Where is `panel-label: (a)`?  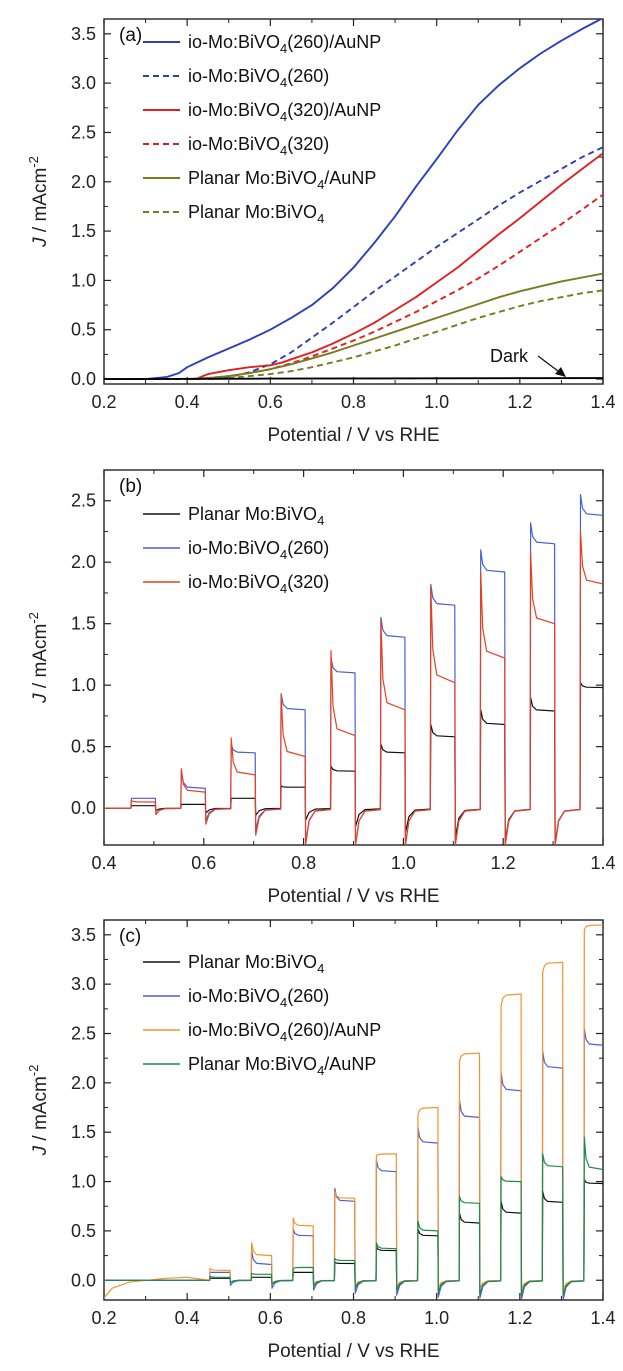
panel-label: (a) is located at coordinates (130, 35).